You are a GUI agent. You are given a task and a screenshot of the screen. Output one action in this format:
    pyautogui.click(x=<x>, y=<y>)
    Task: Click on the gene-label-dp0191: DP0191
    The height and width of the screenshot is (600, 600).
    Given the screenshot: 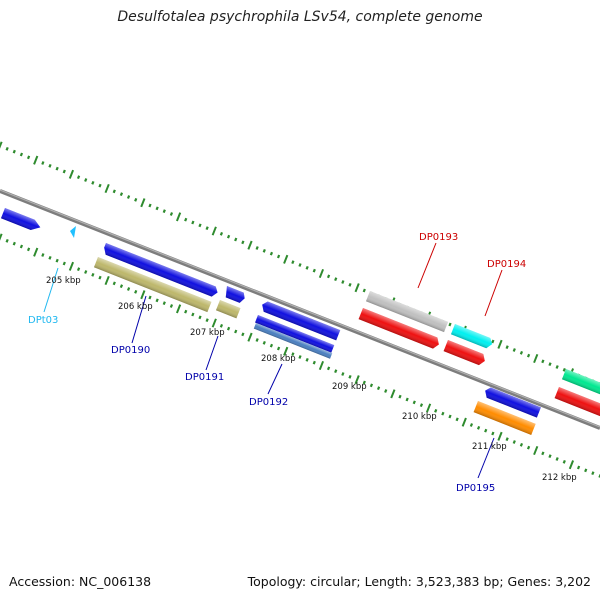 What is the action you would take?
    pyautogui.click(x=204, y=377)
    